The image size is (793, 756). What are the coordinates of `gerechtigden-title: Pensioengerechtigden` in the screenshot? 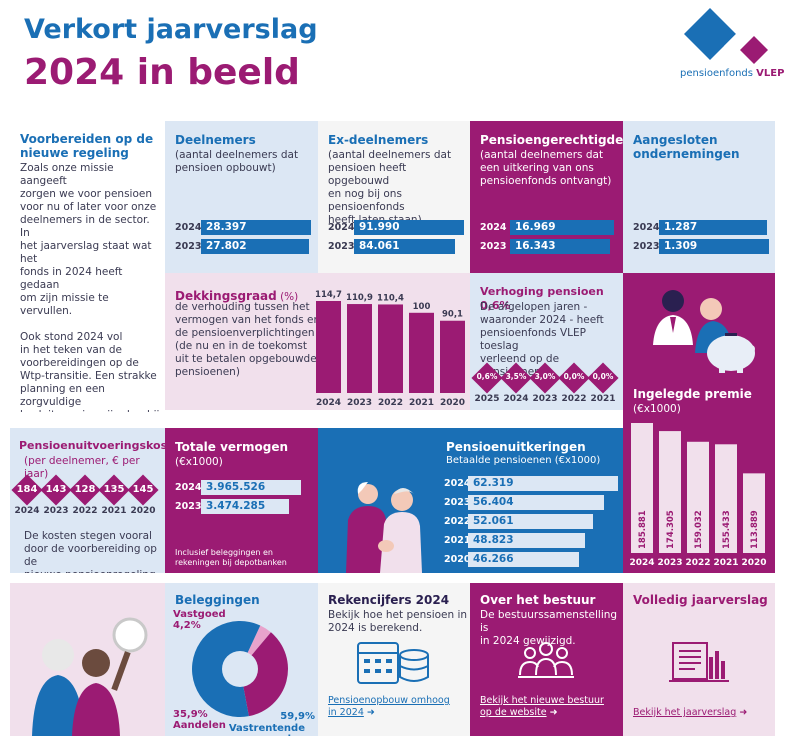 It's located at (551, 140).